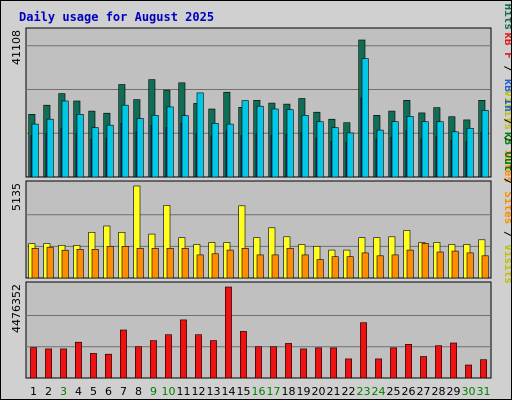  Describe the element at coordinates (184, 391) in the screenshot. I see `day-label-11: 11` at that location.